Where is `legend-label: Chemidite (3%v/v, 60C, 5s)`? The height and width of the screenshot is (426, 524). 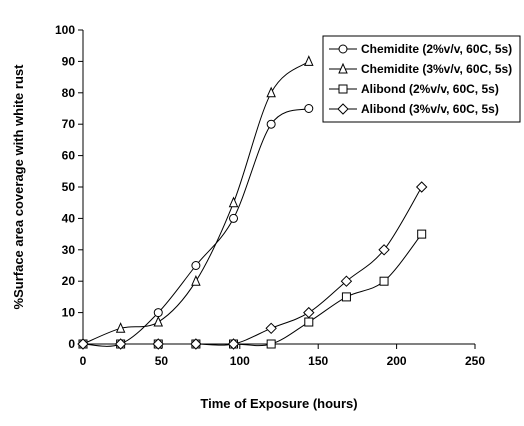
legend-label: Chemidite (3%v/v, 60C, 5s) is located at coordinates (436, 69).